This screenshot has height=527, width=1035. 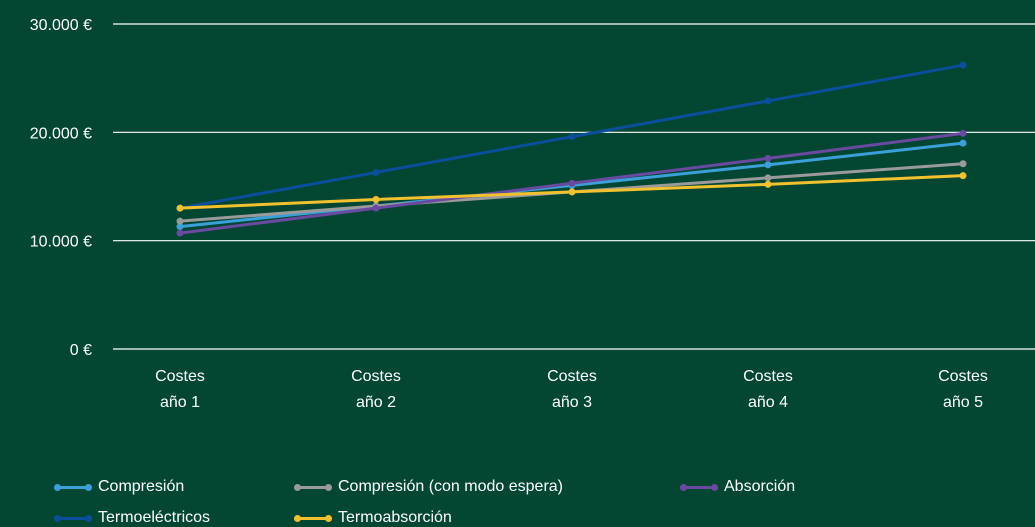 I want to click on y-tick-label: 20.000 €, so click(x=61, y=133).